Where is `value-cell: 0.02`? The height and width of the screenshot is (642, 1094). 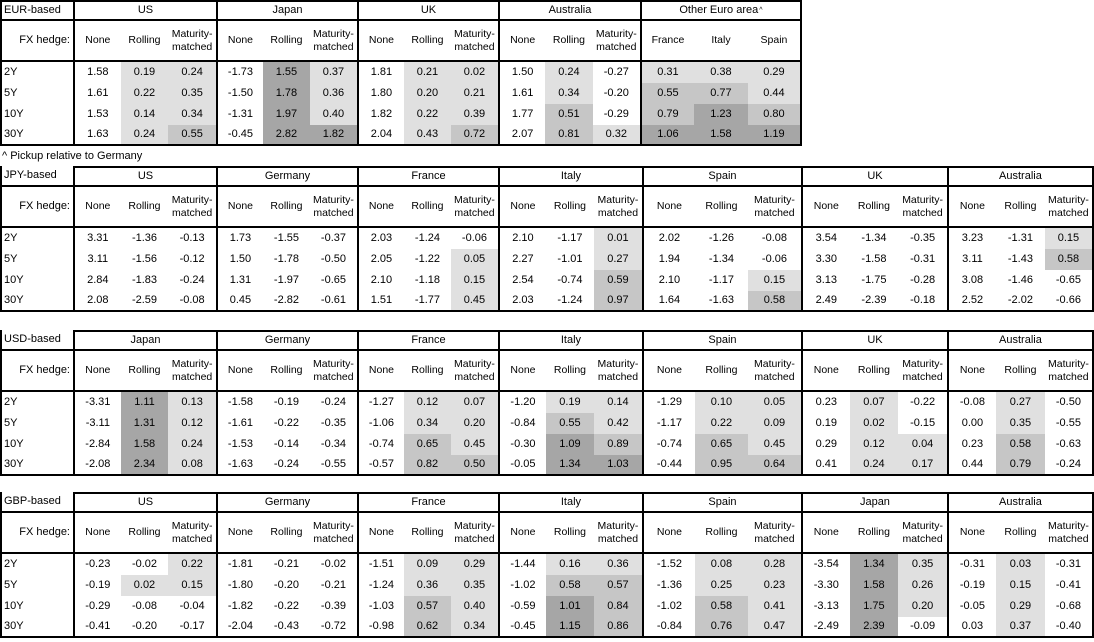
value-cell: 0.02 is located at coordinates (874, 423).